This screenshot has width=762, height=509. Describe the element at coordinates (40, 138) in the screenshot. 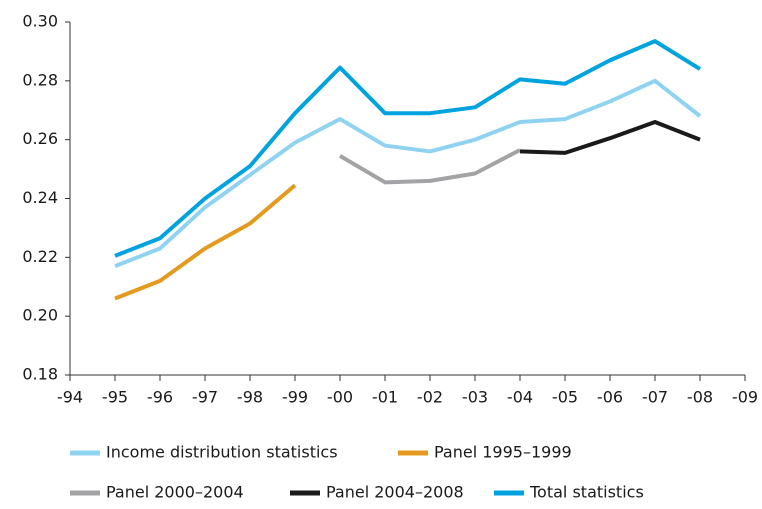

I see `y-tick-label: 0.26` at that location.